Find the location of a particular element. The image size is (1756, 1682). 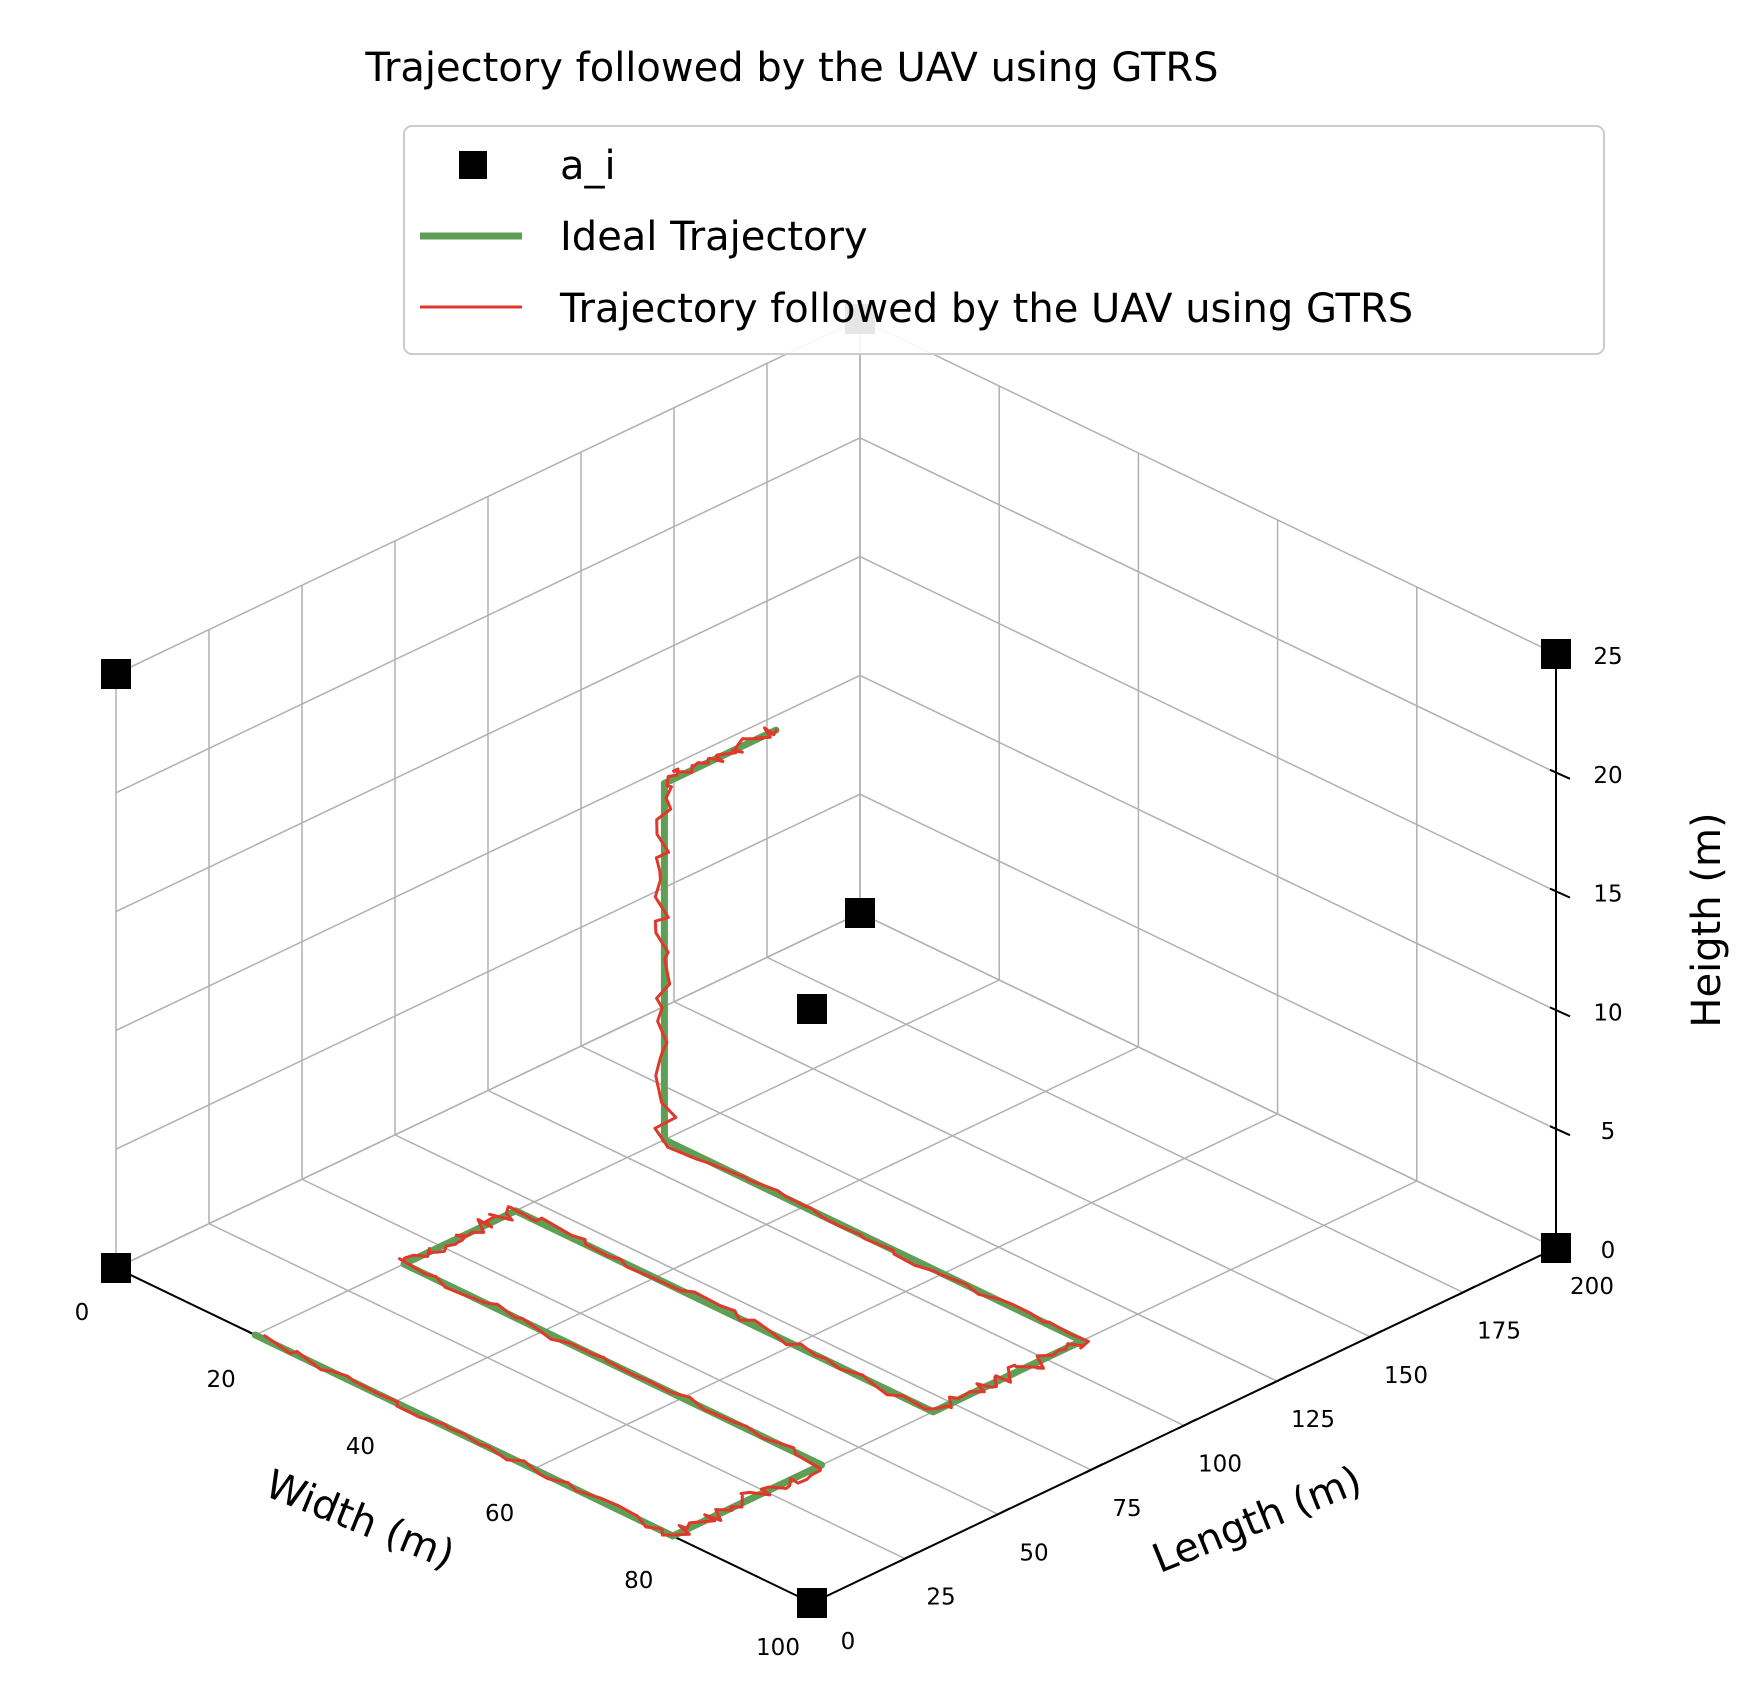

y-tick-label: 50 is located at coordinates (1033, 1553).